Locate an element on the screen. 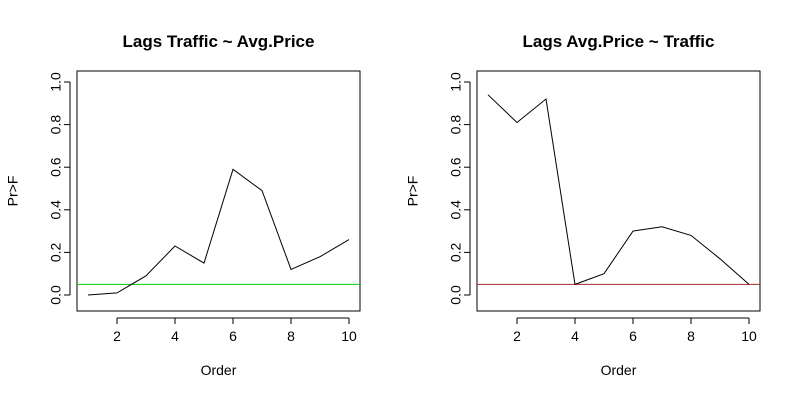 This screenshot has width=800, height=400. chart-title: Lags Avg.Price ~ Traffic is located at coordinates (619, 41).